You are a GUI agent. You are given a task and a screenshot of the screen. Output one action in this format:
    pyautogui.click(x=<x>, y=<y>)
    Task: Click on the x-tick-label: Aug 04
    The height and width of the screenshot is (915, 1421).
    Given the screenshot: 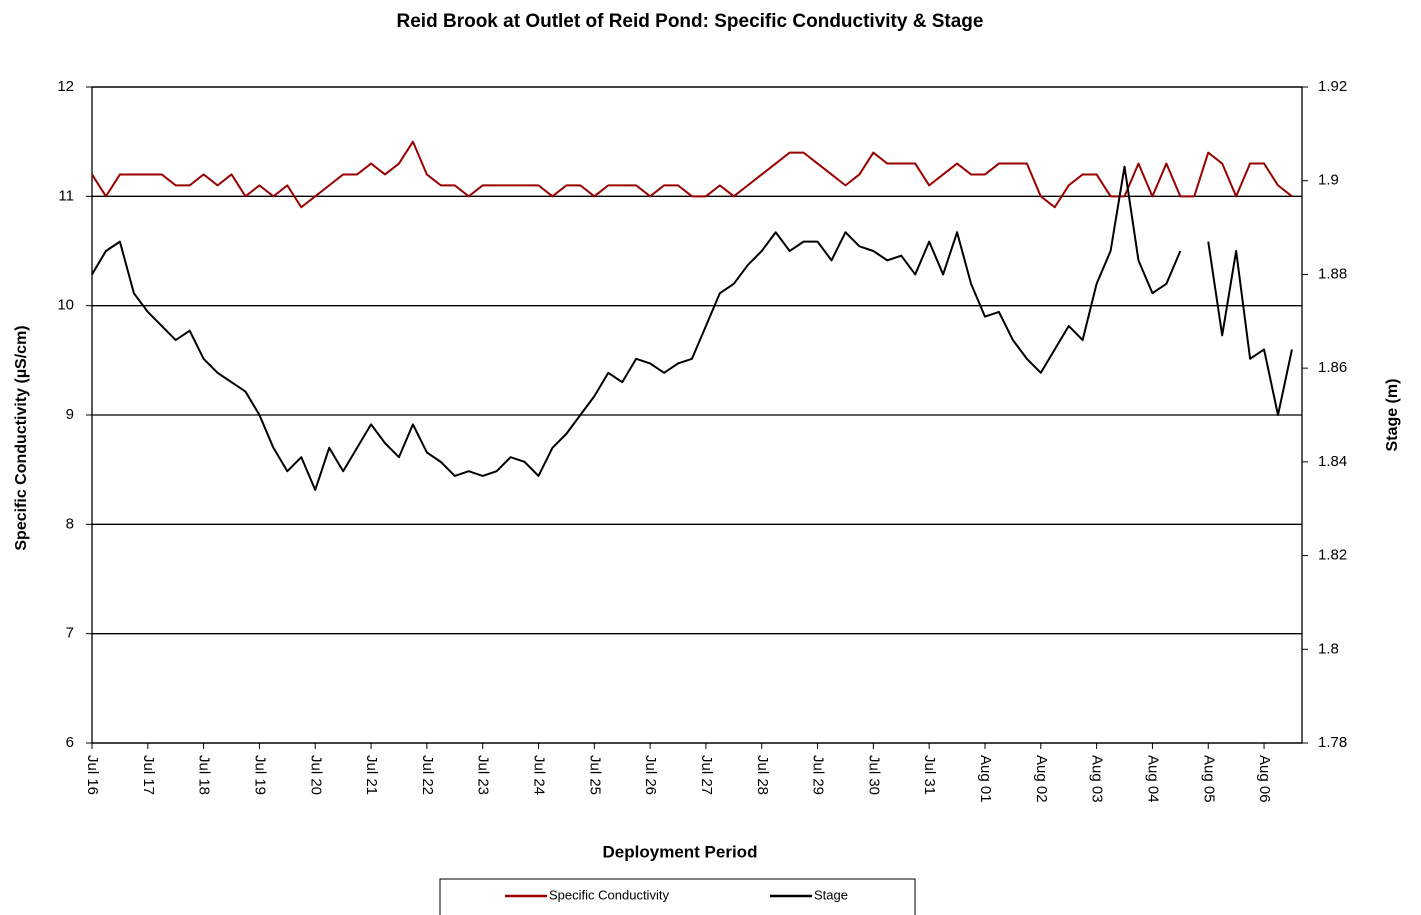 What is the action you would take?
    pyautogui.click(x=1152, y=779)
    